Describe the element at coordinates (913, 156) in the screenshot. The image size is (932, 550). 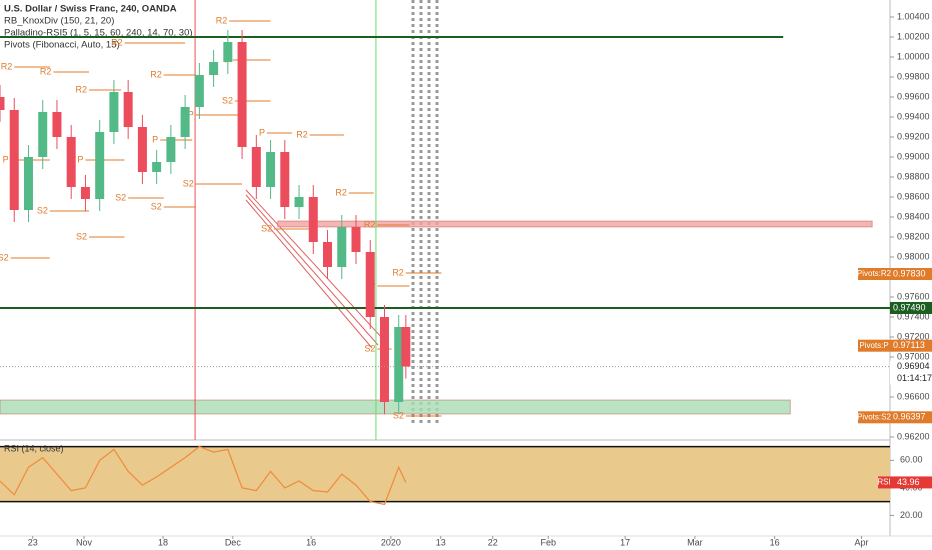
I see `y-tick-label: 0.99000` at that location.